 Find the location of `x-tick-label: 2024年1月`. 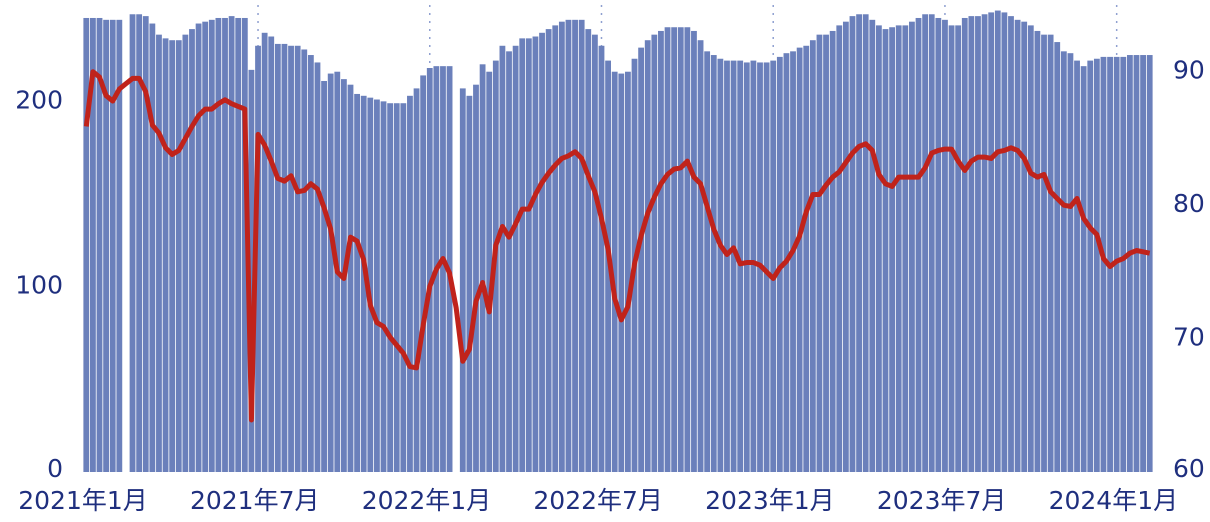

x-tick-label: 2024年1月 is located at coordinates (1114, 500).